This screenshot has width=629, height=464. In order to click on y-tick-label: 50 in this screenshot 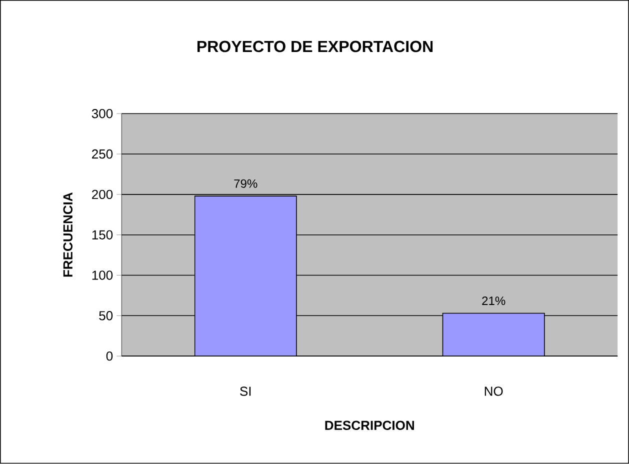, I will do `click(106, 315)`.